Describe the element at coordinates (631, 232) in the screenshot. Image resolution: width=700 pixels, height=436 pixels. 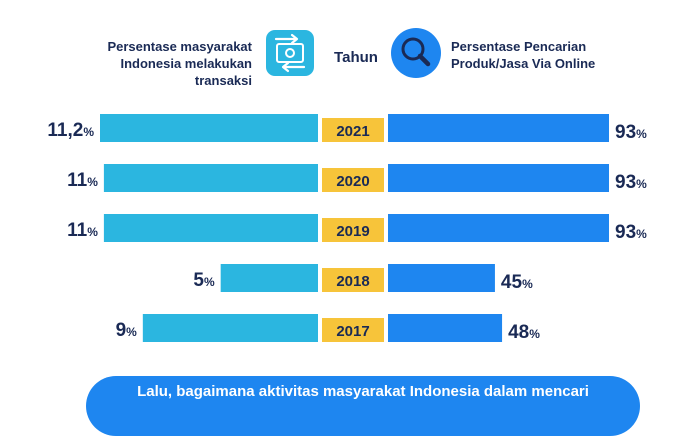
I see `right-value-2019: 93%` at that location.